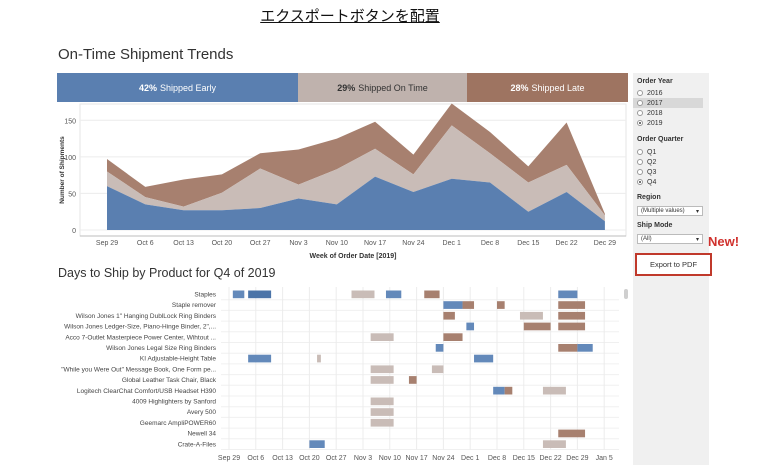 The height and width of the screenshot is (470, 762). I want to click on radio-label: 2016, so click(655, 93).